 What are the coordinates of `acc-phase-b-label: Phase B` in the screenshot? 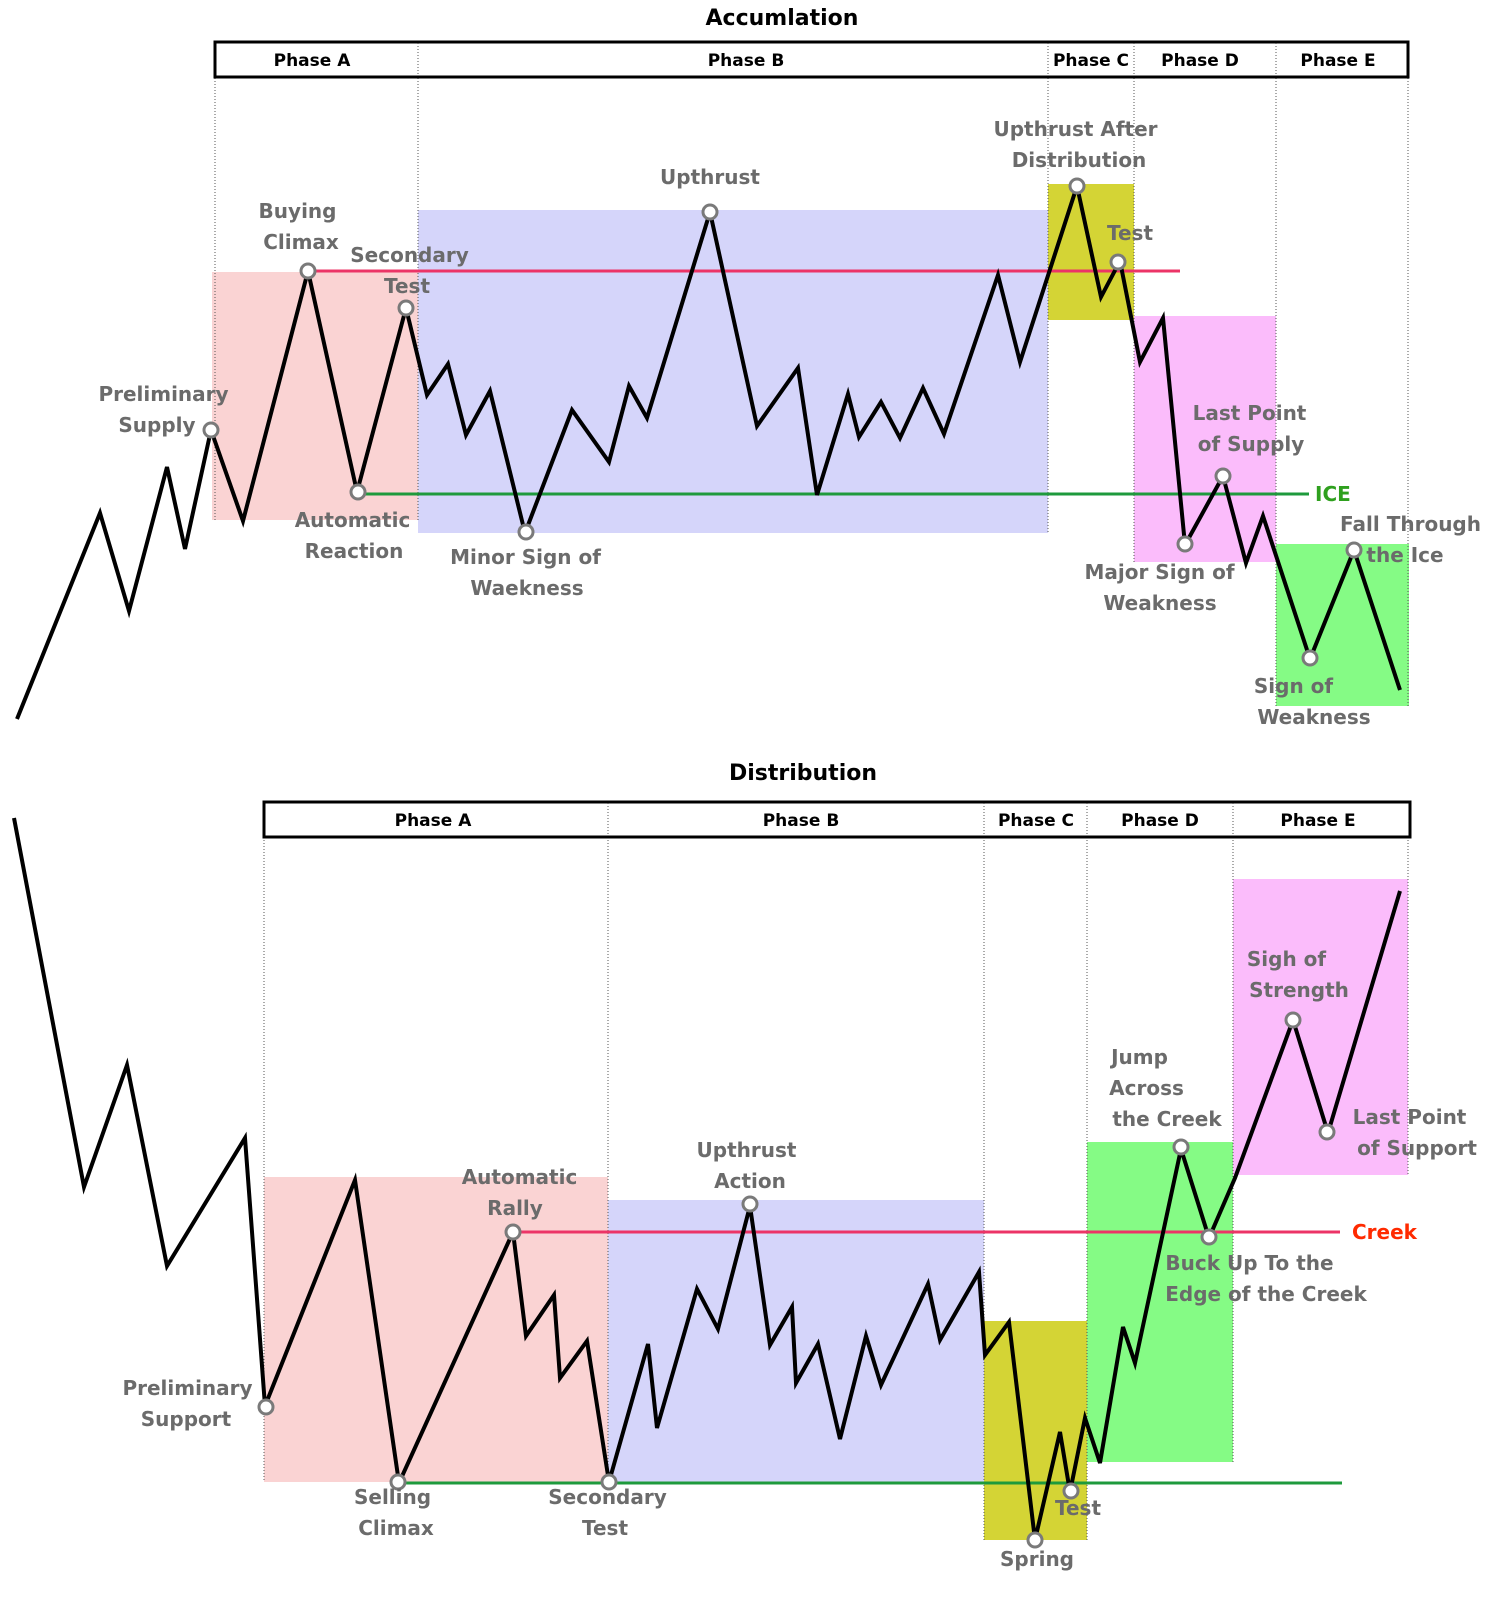 It's located at (746, 61).